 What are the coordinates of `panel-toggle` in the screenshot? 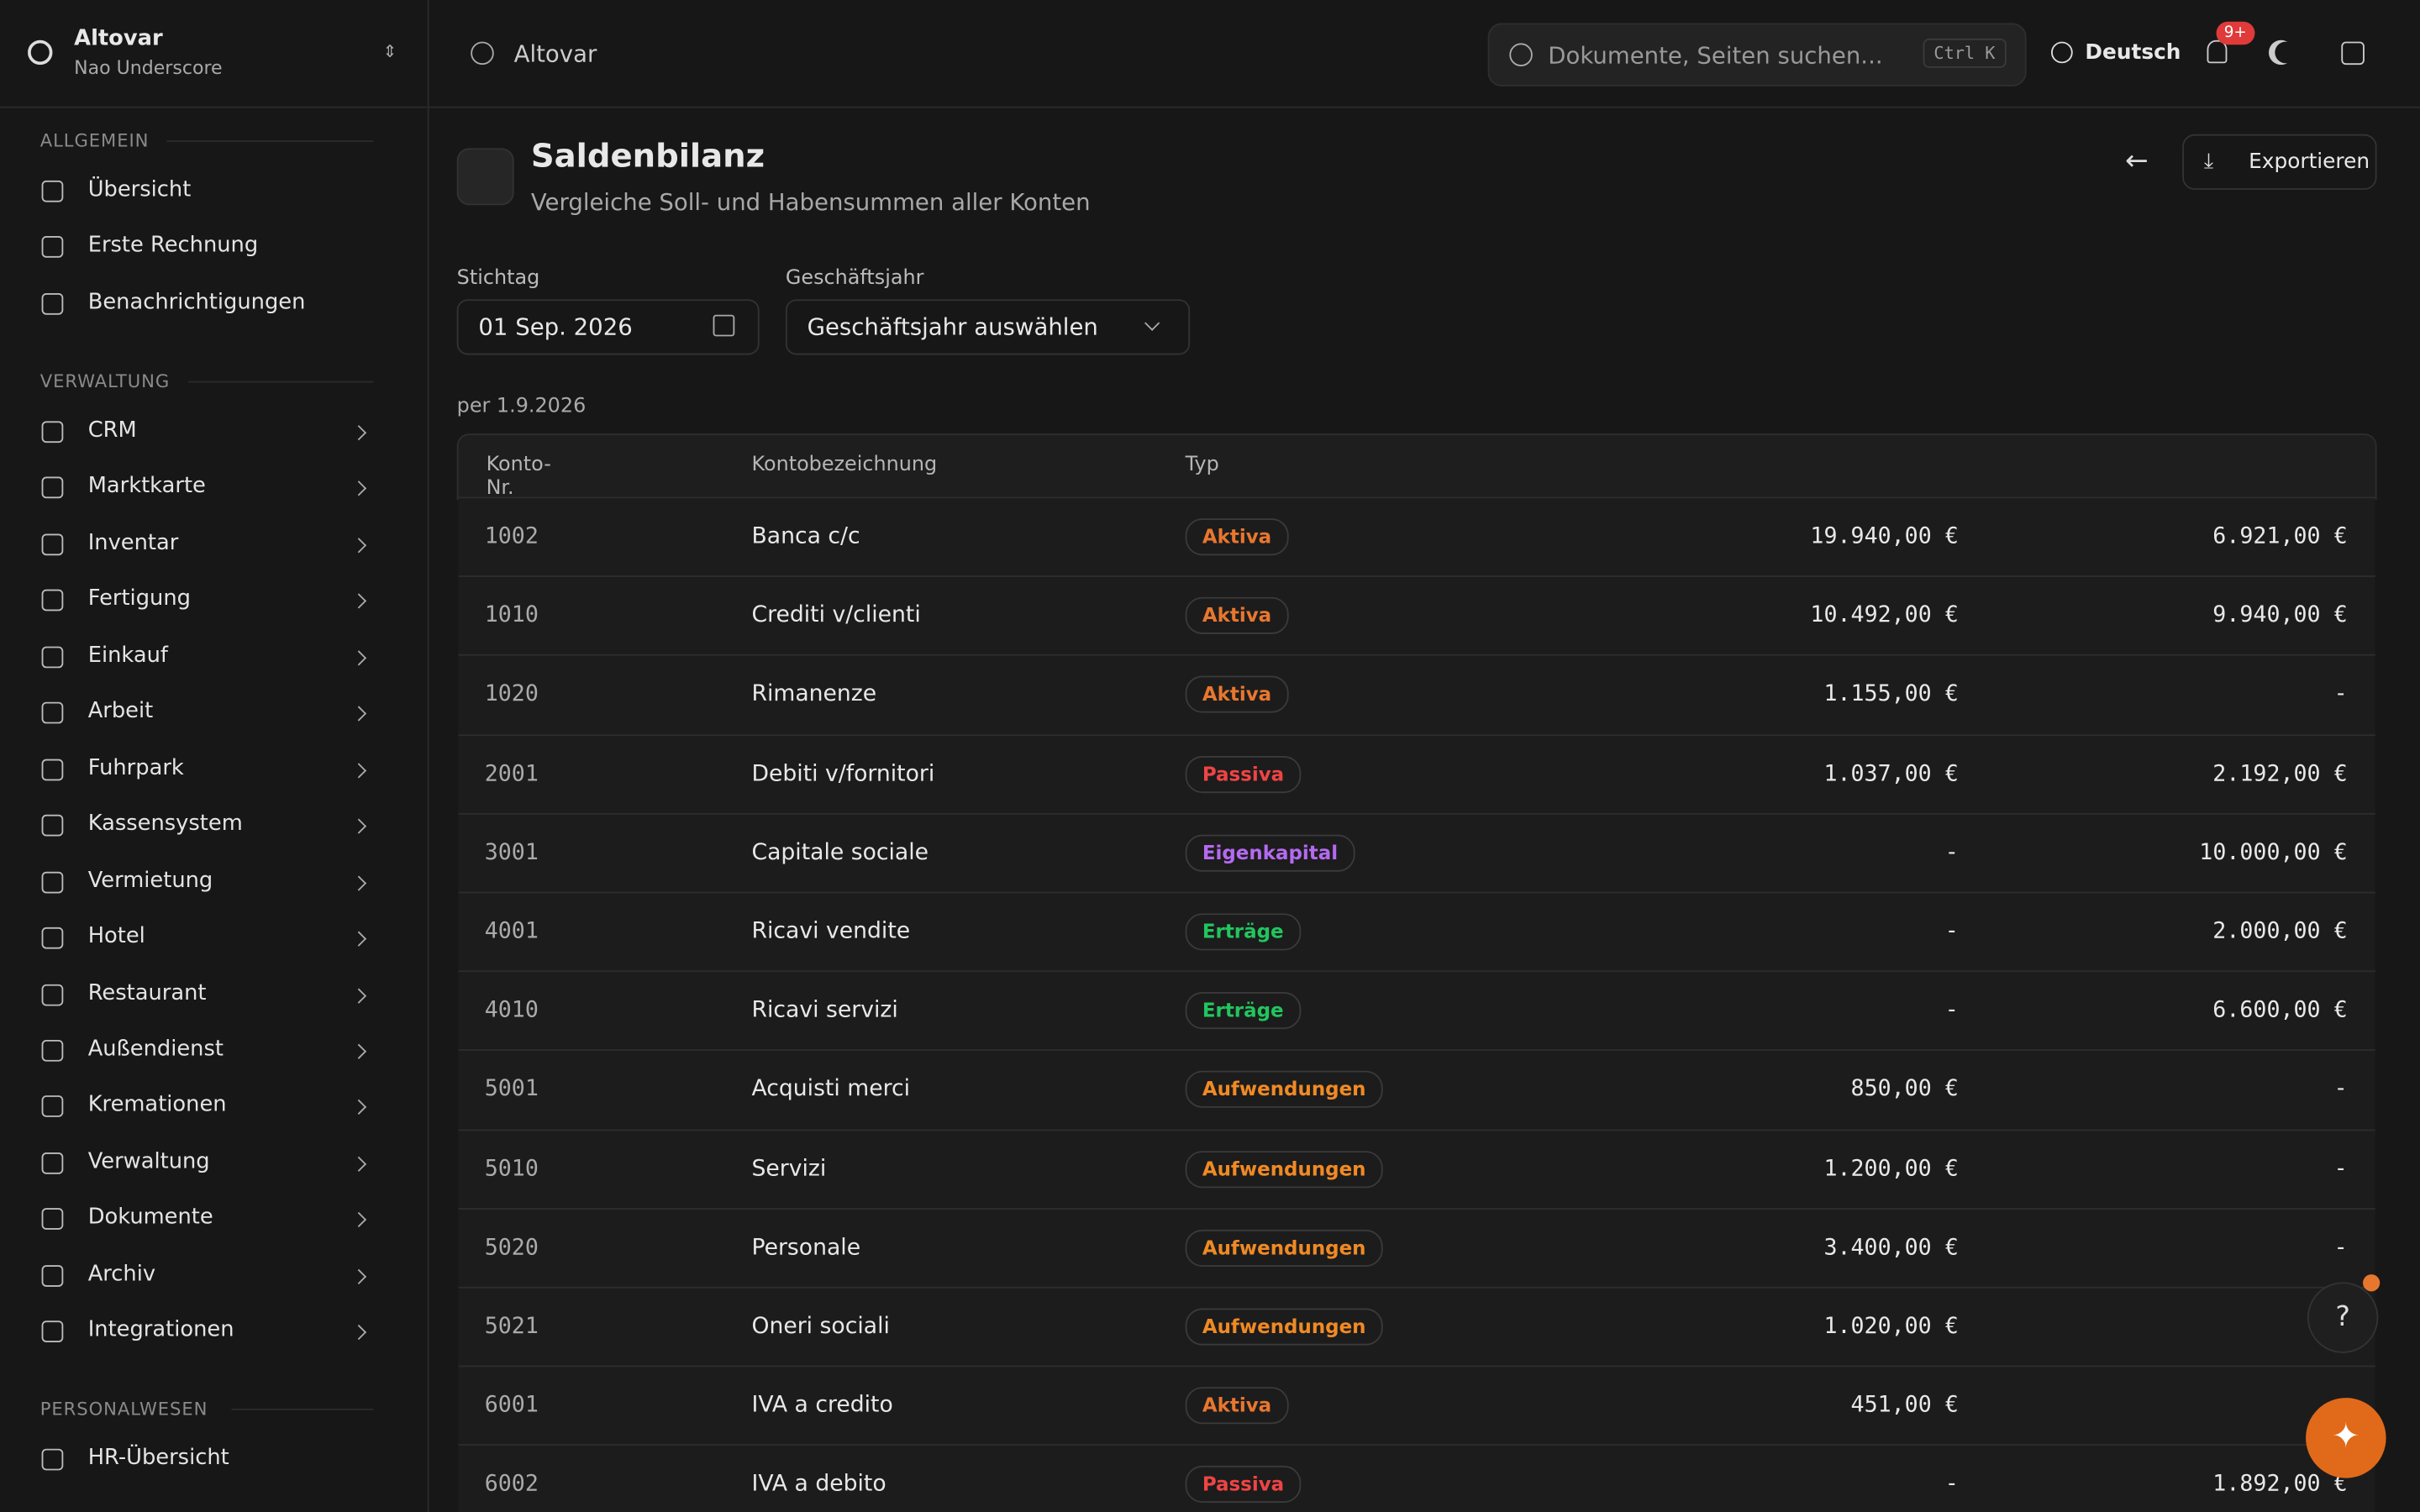 It's located at (2353, 53).